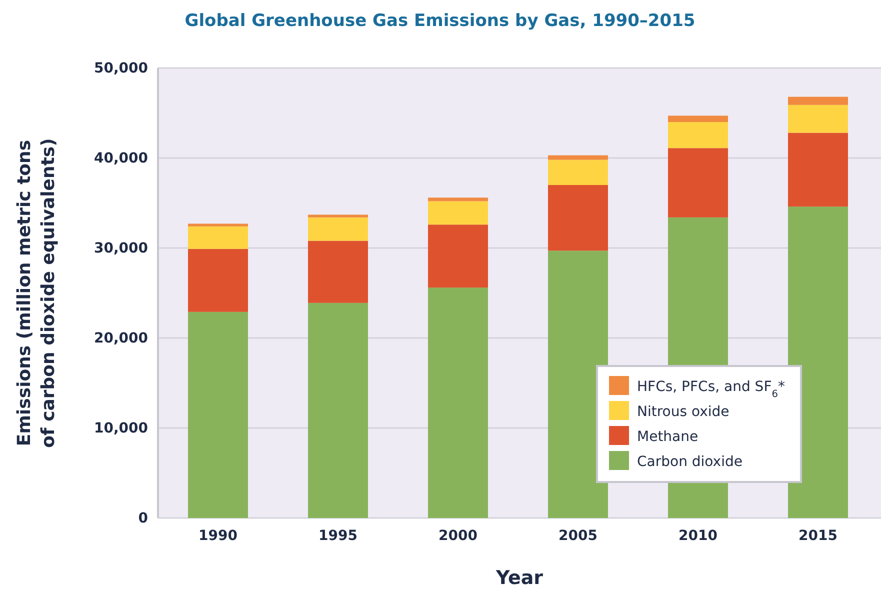 The image size is (881, 590). Describe the element at coordinates (36, 293) in the screenshot. I see `y-axis-title: Emissions (million metric tons of carbon dioxide equivalents)` at that location.